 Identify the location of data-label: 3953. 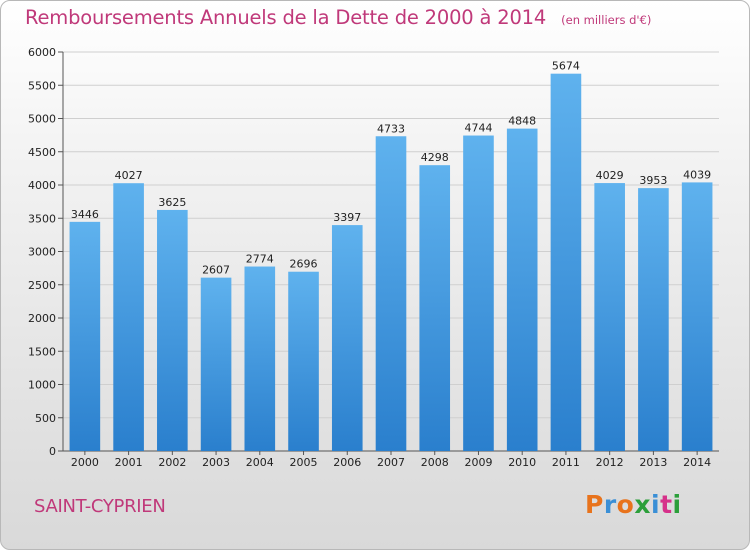
(653, 180).